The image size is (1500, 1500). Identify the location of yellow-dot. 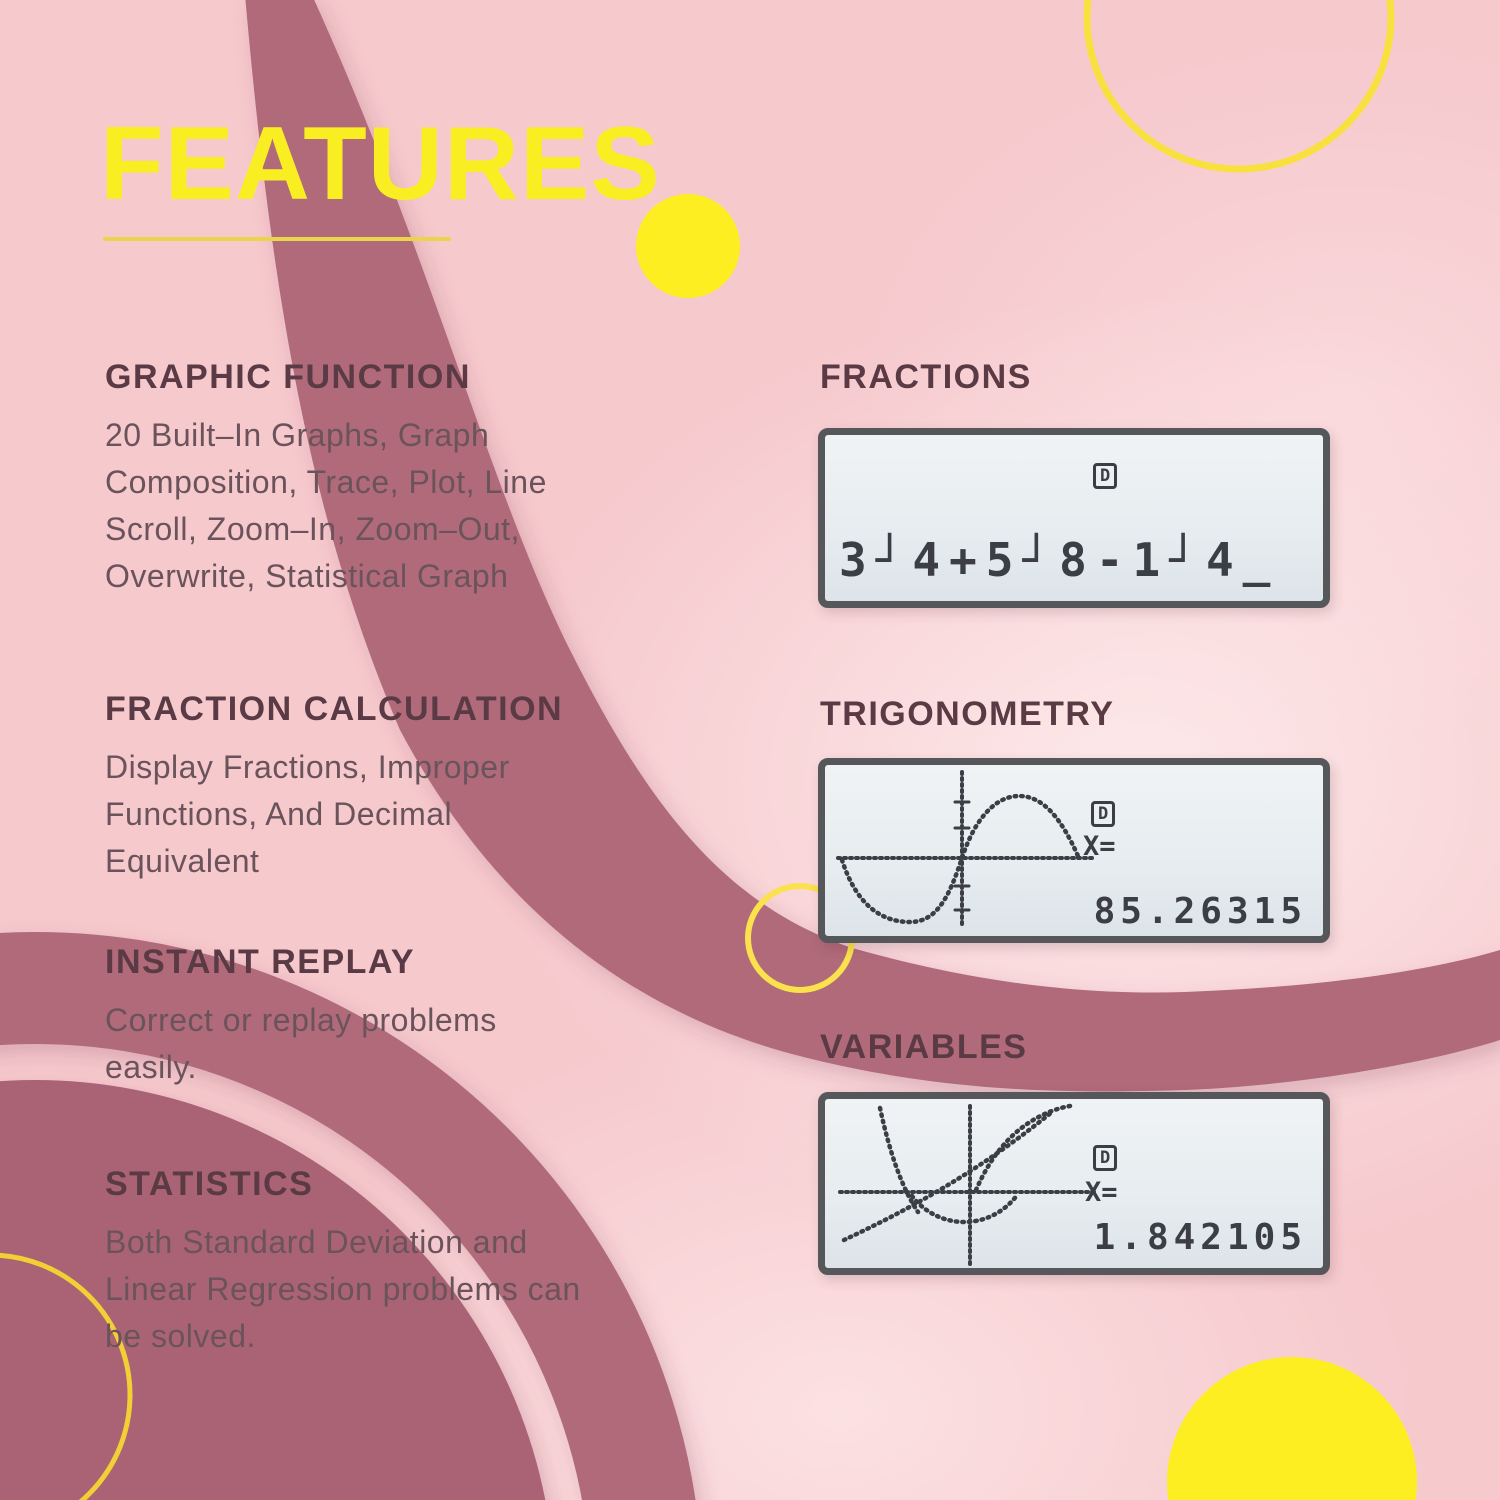
(688, 246).